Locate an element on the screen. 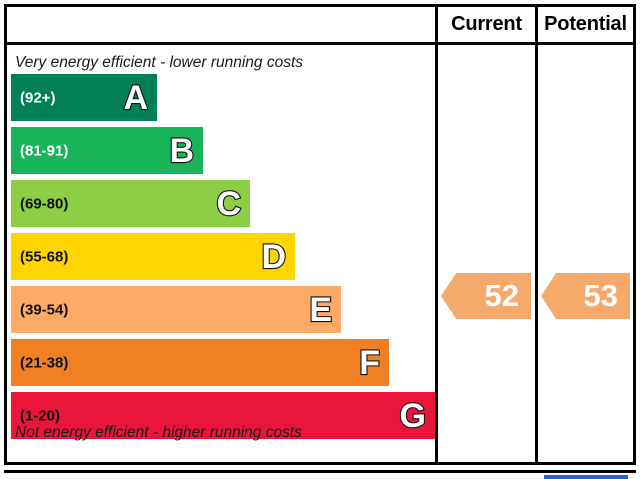  rating-band-f: (21-38) F is located at coordinates (200, 362).